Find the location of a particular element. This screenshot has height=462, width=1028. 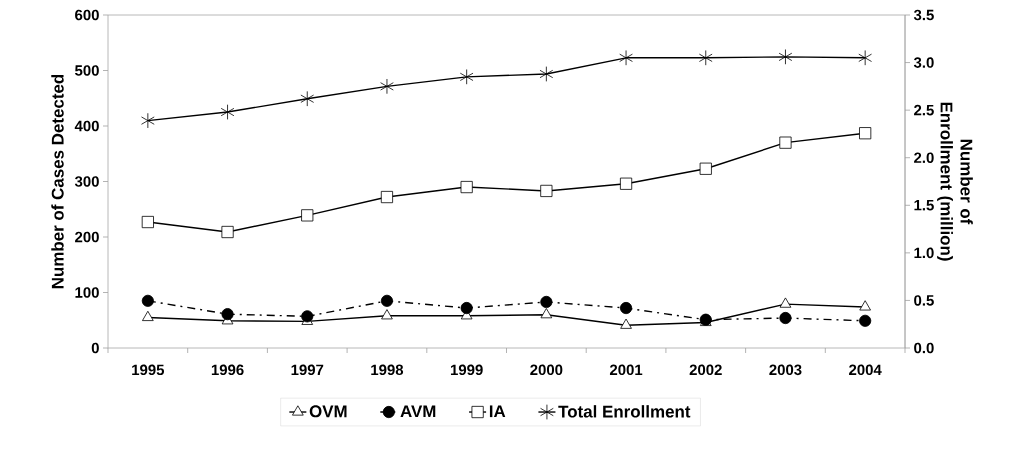

x-tick-label: 2003 is located at coordinates (785, 370).